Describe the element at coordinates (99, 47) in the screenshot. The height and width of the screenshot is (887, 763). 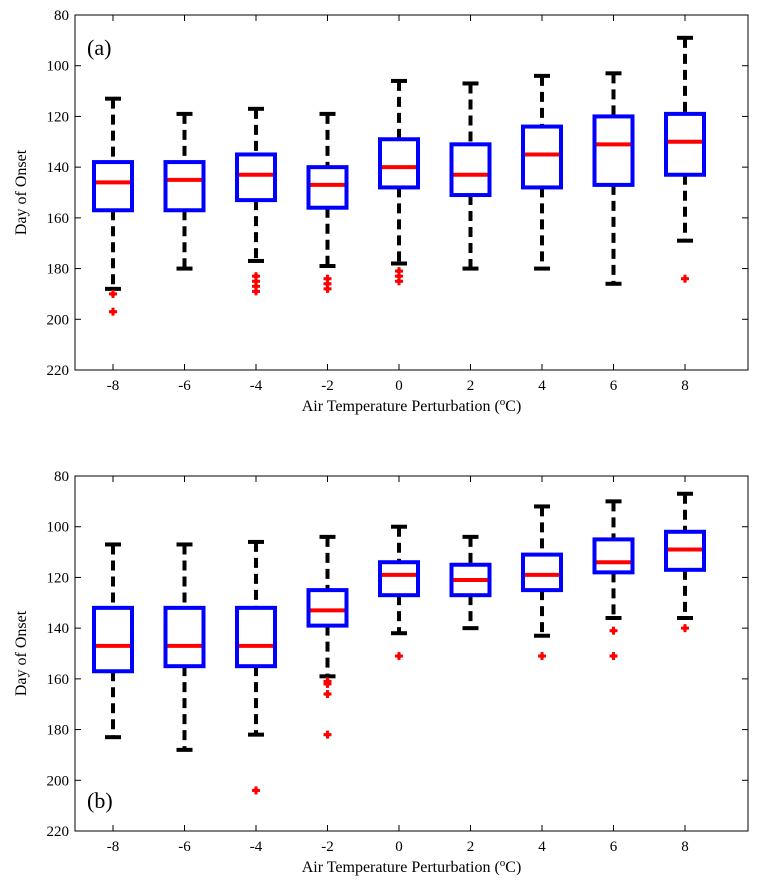
I see `panel-label: (a)` at that location.